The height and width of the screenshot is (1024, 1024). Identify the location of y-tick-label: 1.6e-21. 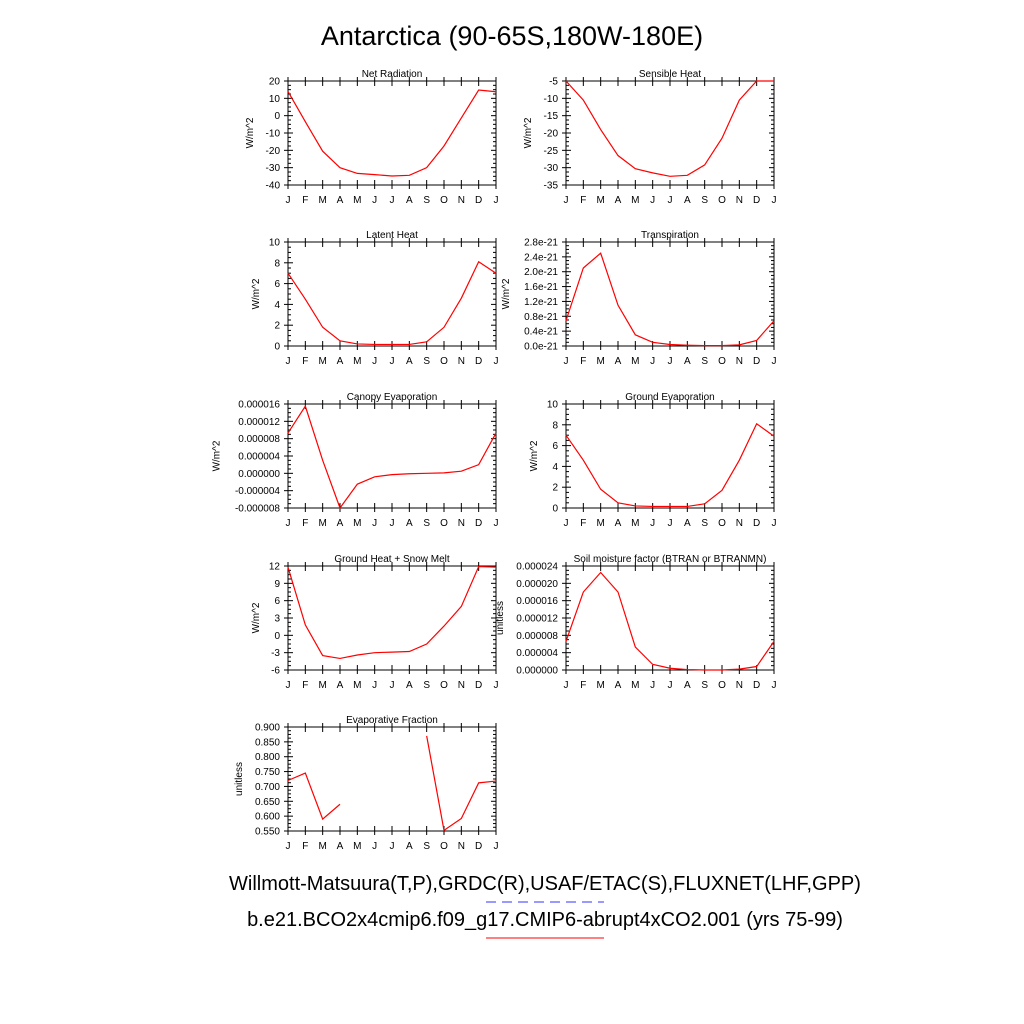
(541, 287).